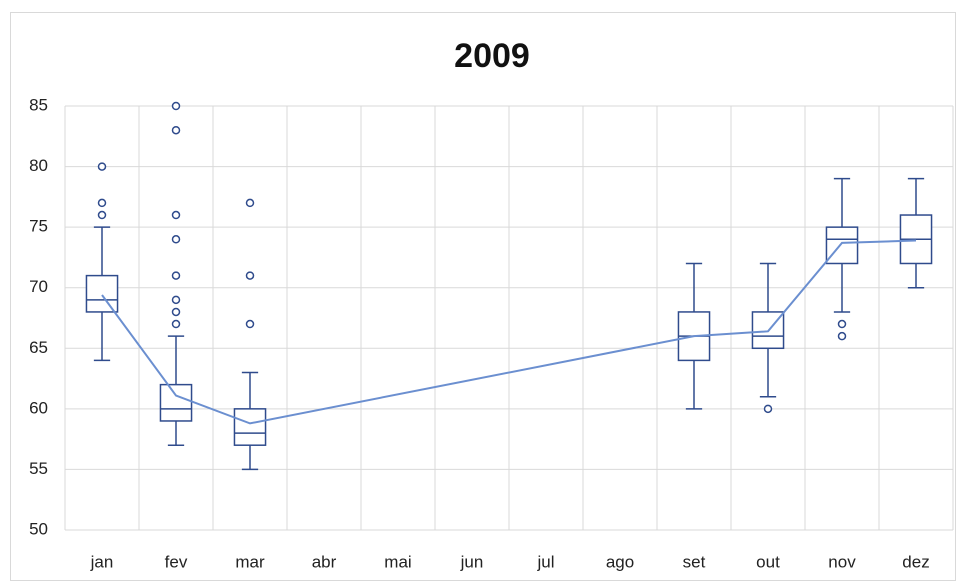  What do you see at coordinates (472, 561) in the screenshot?
I see `x-tick-label: jun` at bounding box center [472, 561].